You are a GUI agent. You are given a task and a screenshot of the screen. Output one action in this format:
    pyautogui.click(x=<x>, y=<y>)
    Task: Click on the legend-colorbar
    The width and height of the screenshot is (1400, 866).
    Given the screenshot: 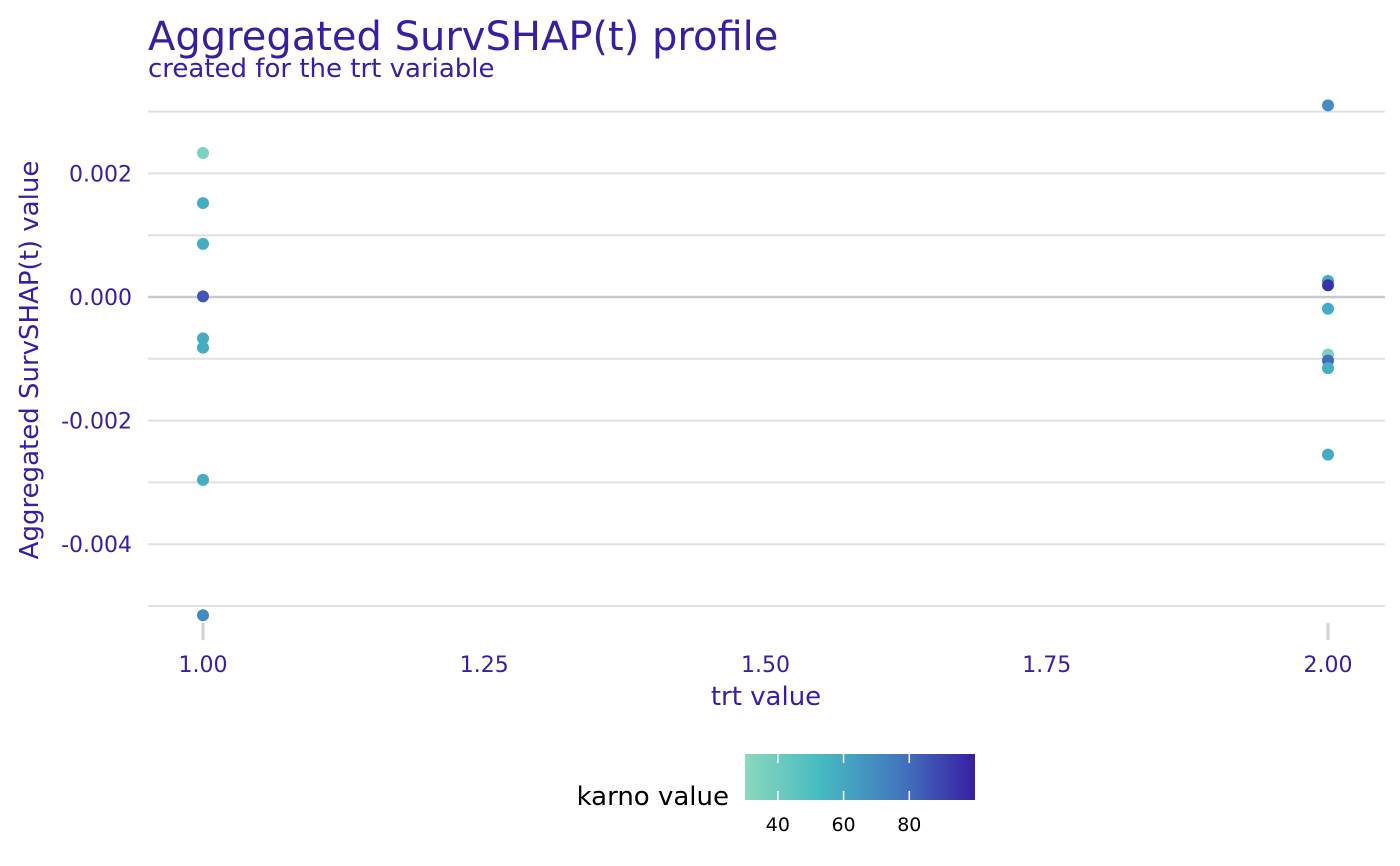 What is the action you would take?
    pyautogui.click(x=860, y=777)
    